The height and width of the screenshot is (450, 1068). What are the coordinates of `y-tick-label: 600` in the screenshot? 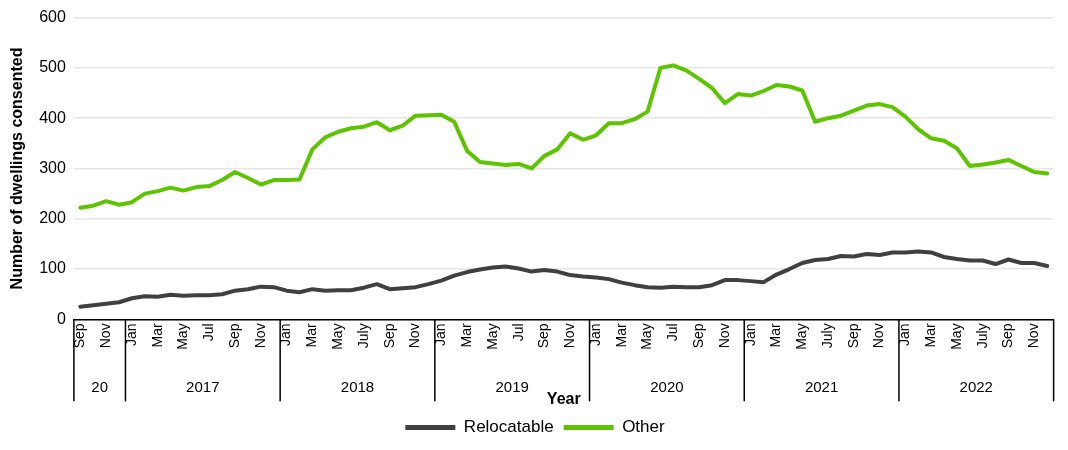 It's located at (52, 17).